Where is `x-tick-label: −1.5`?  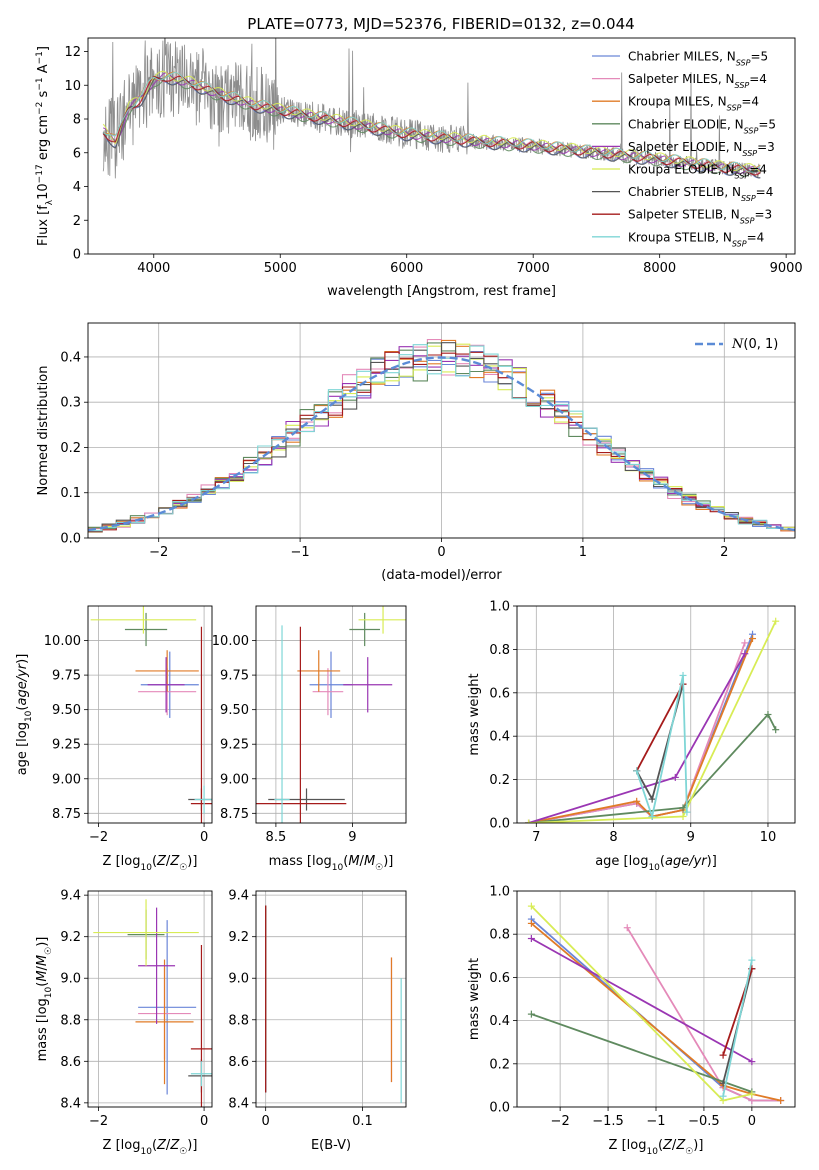 x-tick-label: −1.5 is located at coordinates (608, 1121).